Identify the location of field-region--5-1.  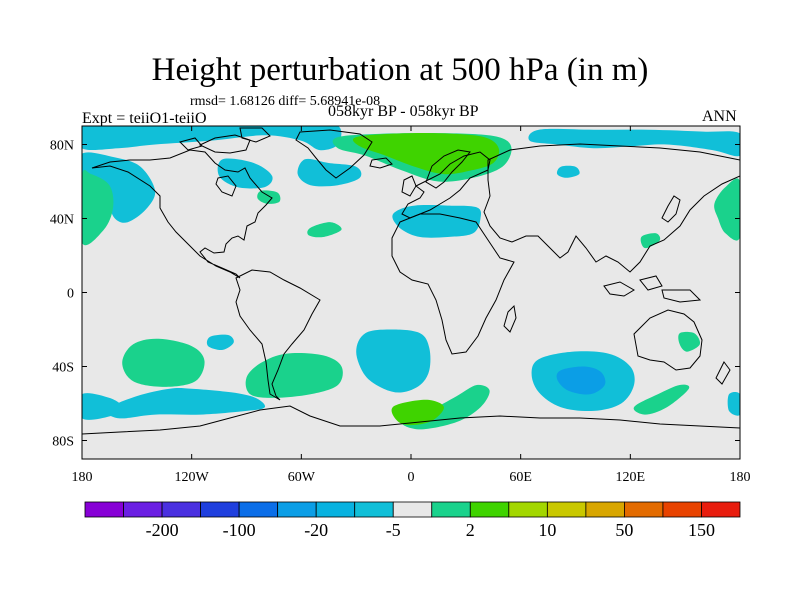
(119, 187).